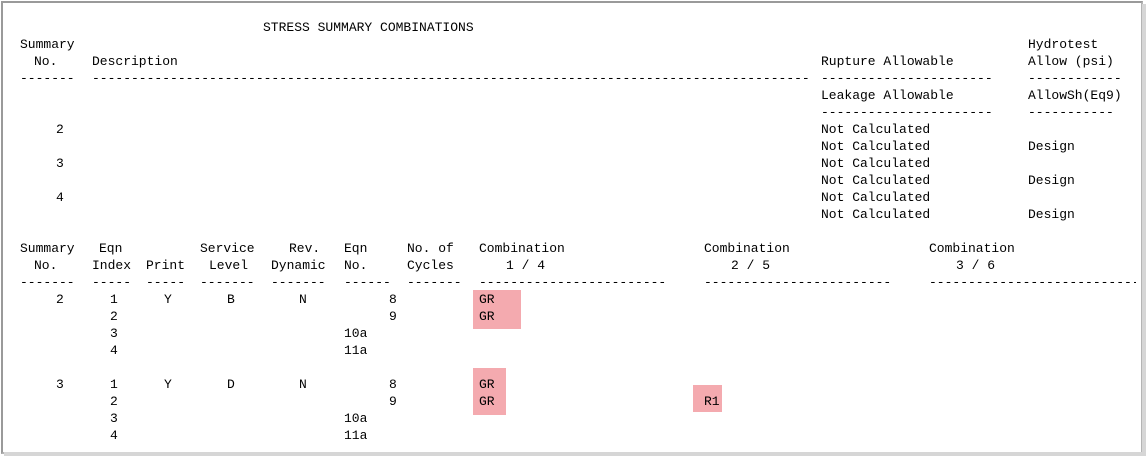  Describe the element at coordinates (522, 248) in the screenshot. I see `combination-1-header: Combination` at that location.